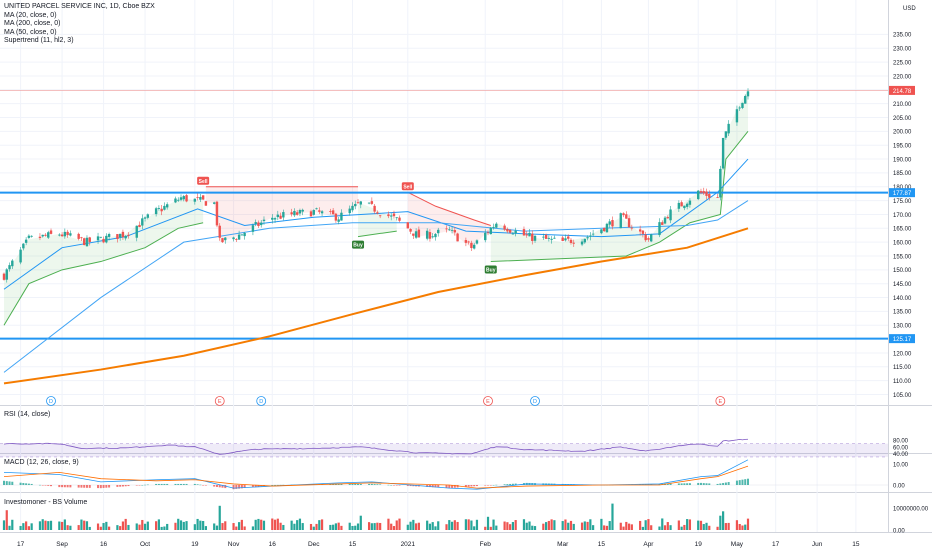 This screenshot has width=932, height=550. What do you see at coordinates (39, 41) in the screenshot?
I see `legend-supertrend: Supertrend (11, hl2, 3)` at bounding box center [39, 41].